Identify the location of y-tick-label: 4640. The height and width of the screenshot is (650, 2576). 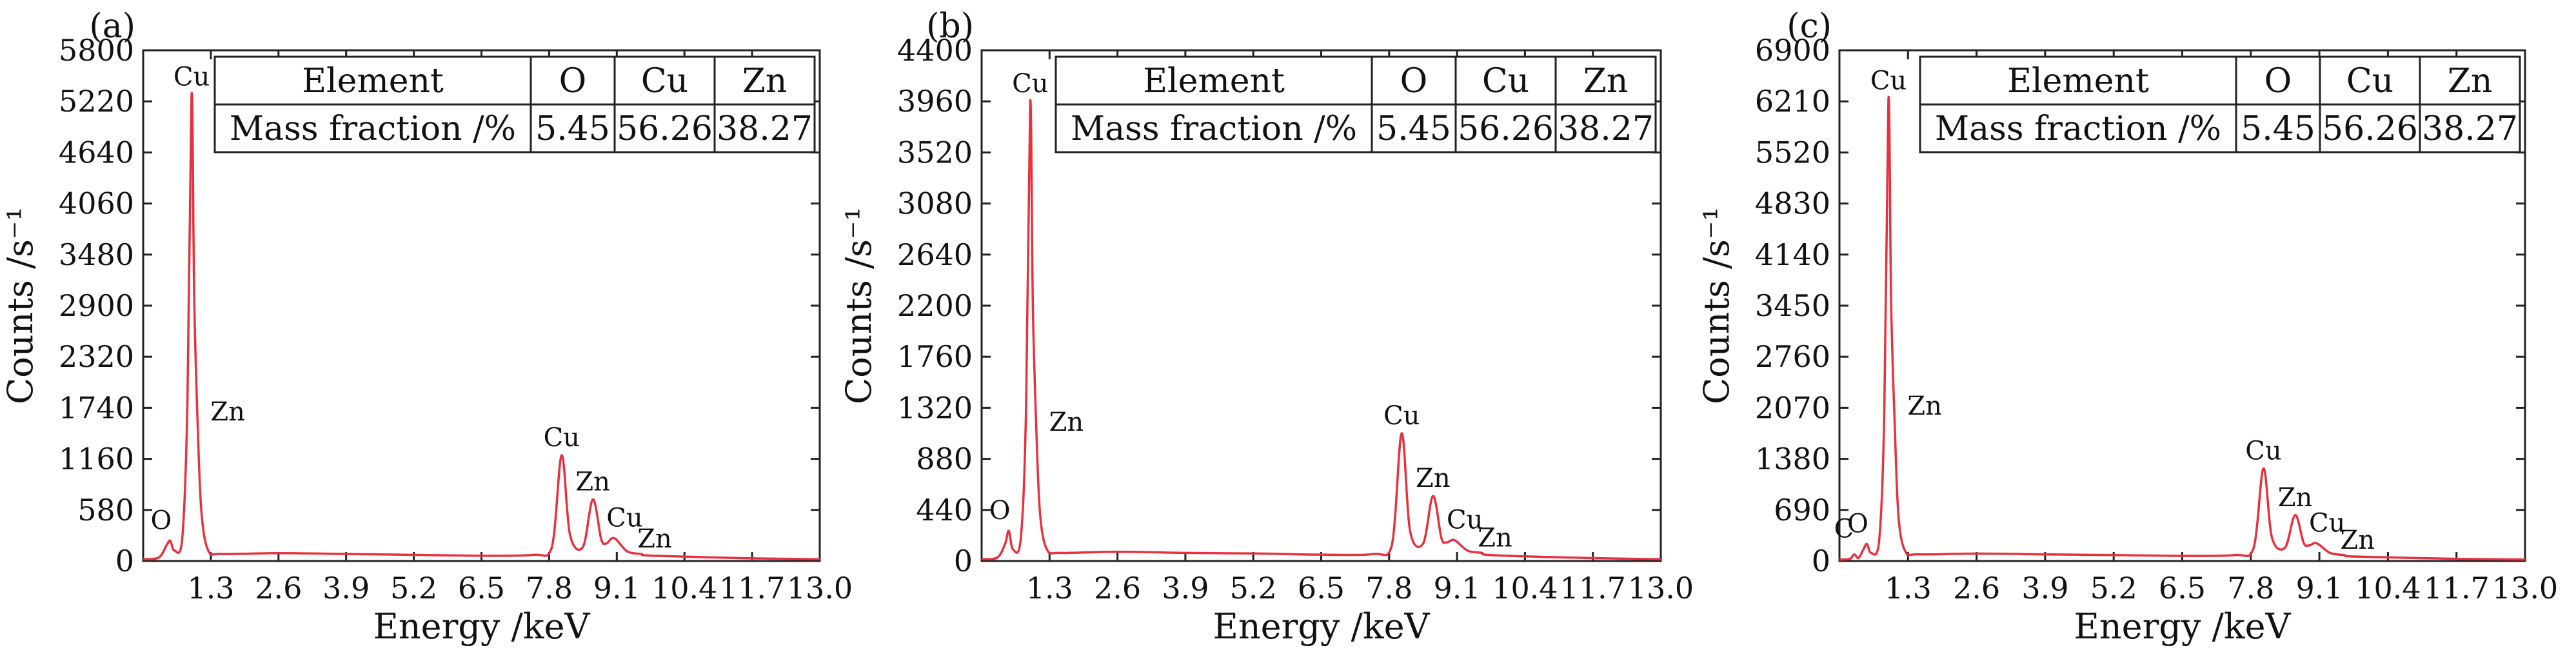
(97, 152).